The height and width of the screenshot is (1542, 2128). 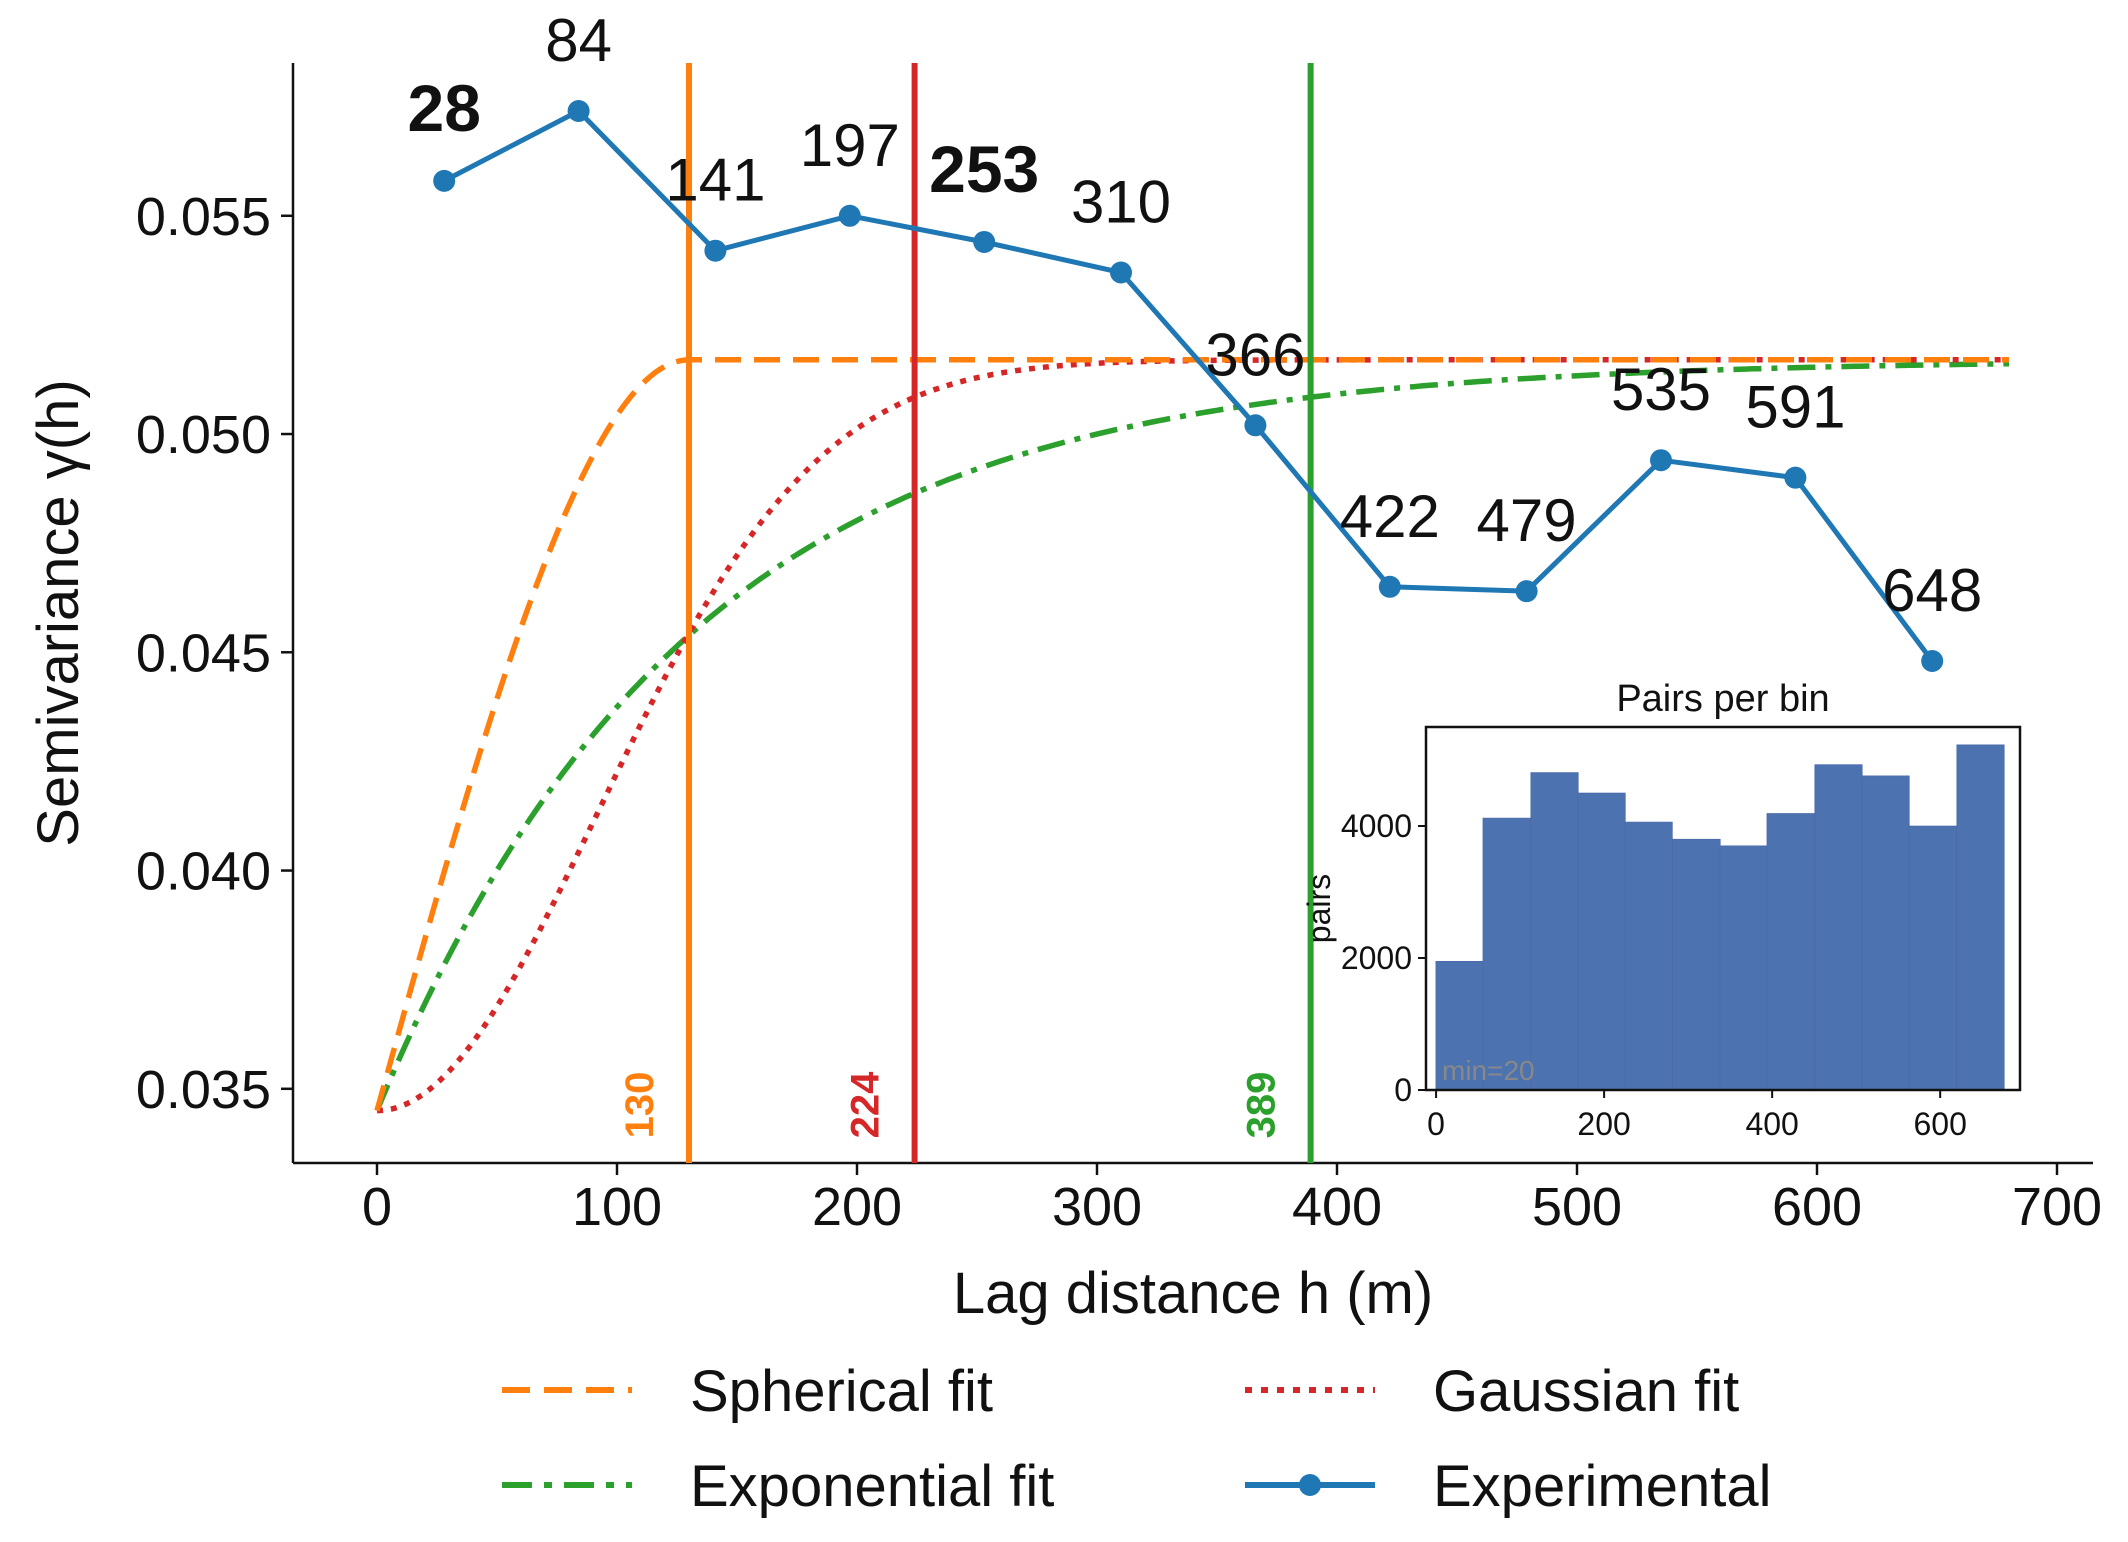 What do you see at coordinates (443, 108) in the screenshot?
I see `point-label: 28` at bounding box center [443, 108].